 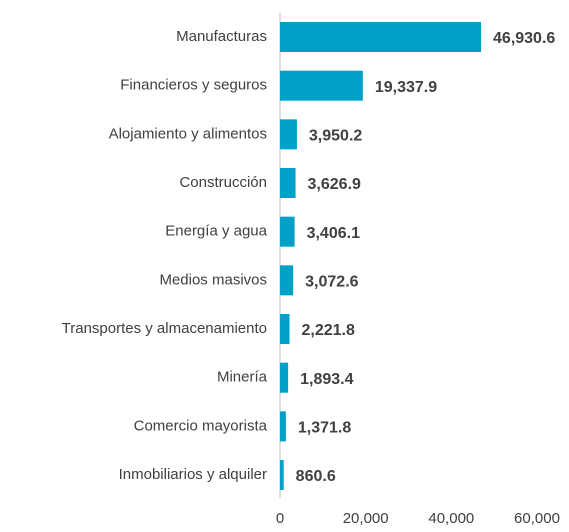 I want to click on value-label: 3,406.1, so click(x=333, y=233).